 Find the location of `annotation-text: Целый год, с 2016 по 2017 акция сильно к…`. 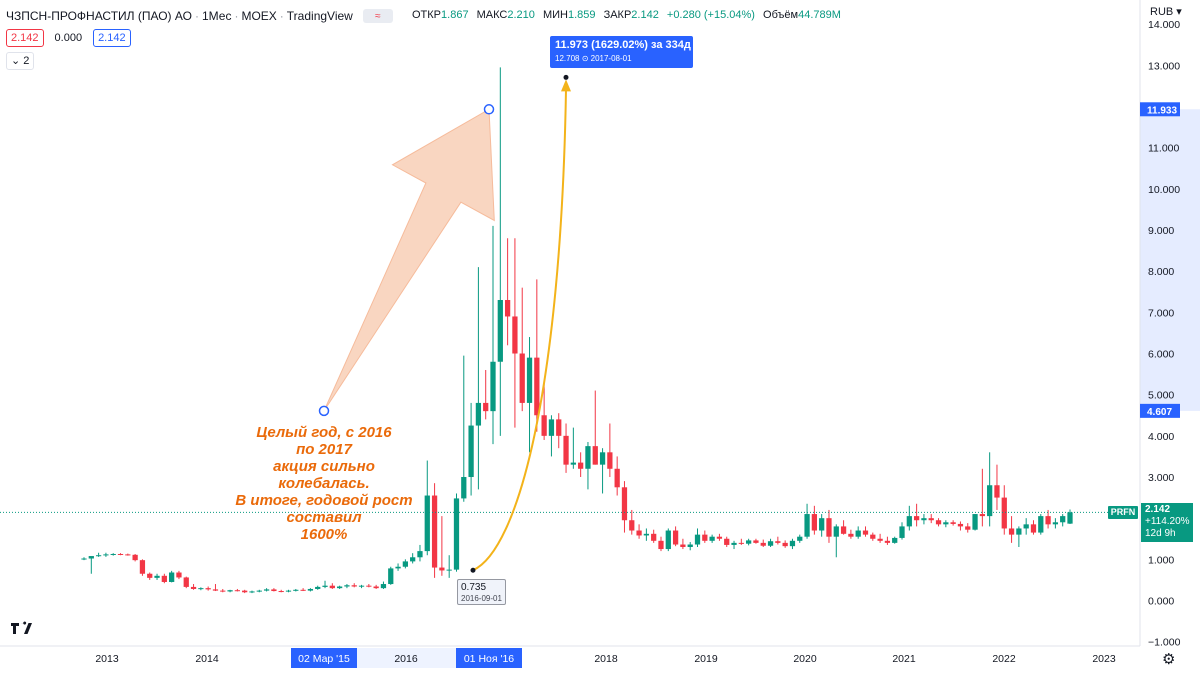

annotation-text: Целый год, с 2016 по 2017 акция сильно к… is located at coordinates (324, 483).